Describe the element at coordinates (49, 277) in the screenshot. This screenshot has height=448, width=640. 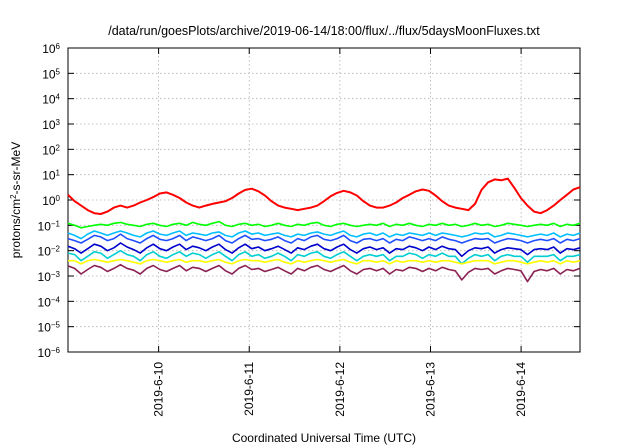
I see `y-tick-label: 10⁻³` at that location.